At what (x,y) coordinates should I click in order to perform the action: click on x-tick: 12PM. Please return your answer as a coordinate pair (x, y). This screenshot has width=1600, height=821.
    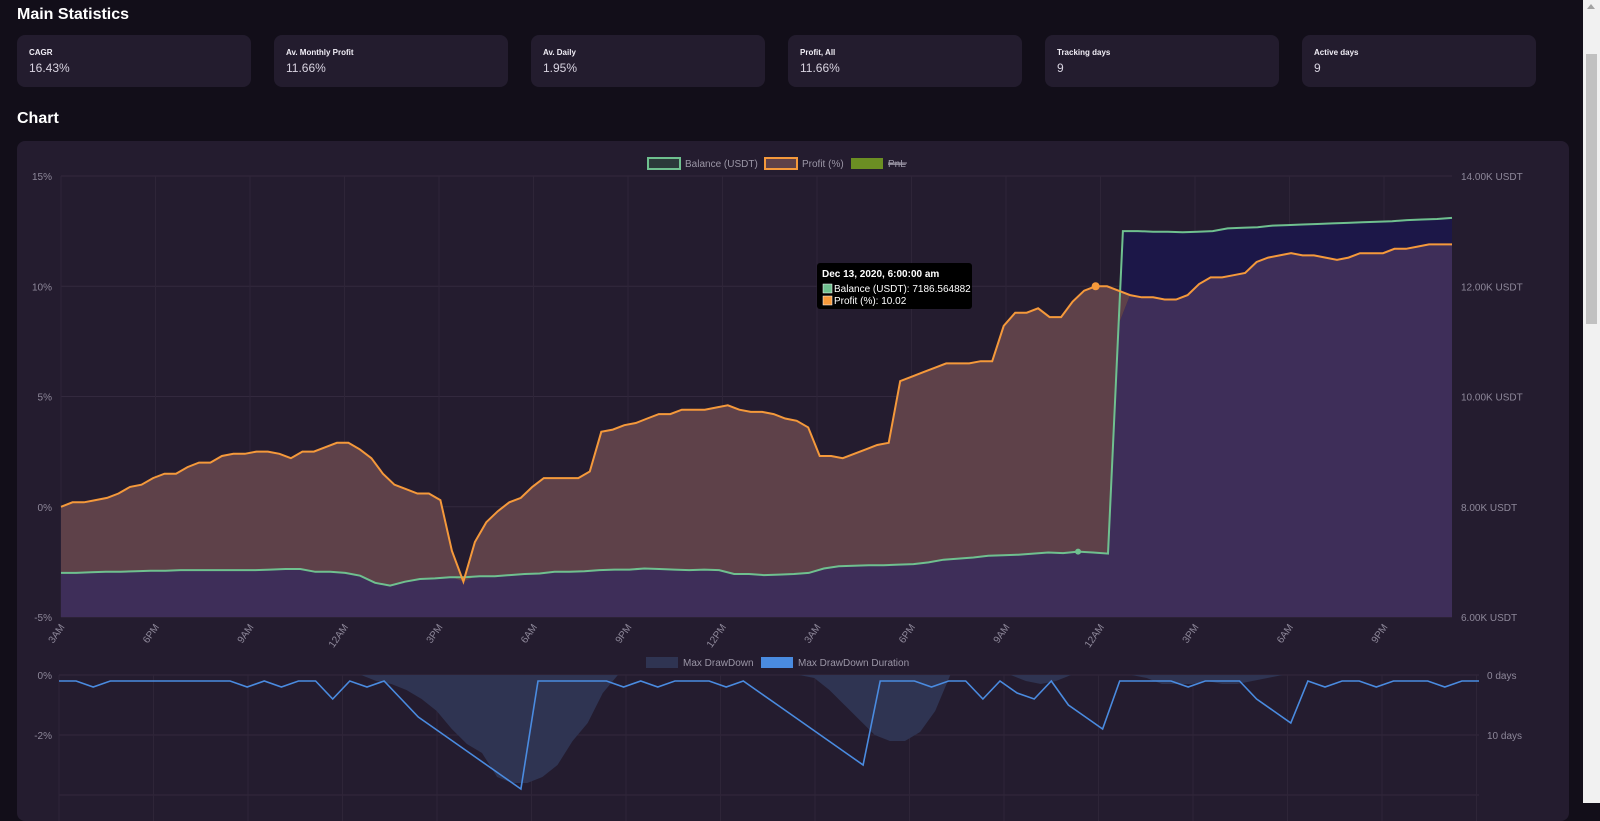
    Looking at the image, I should click on (717, 636).